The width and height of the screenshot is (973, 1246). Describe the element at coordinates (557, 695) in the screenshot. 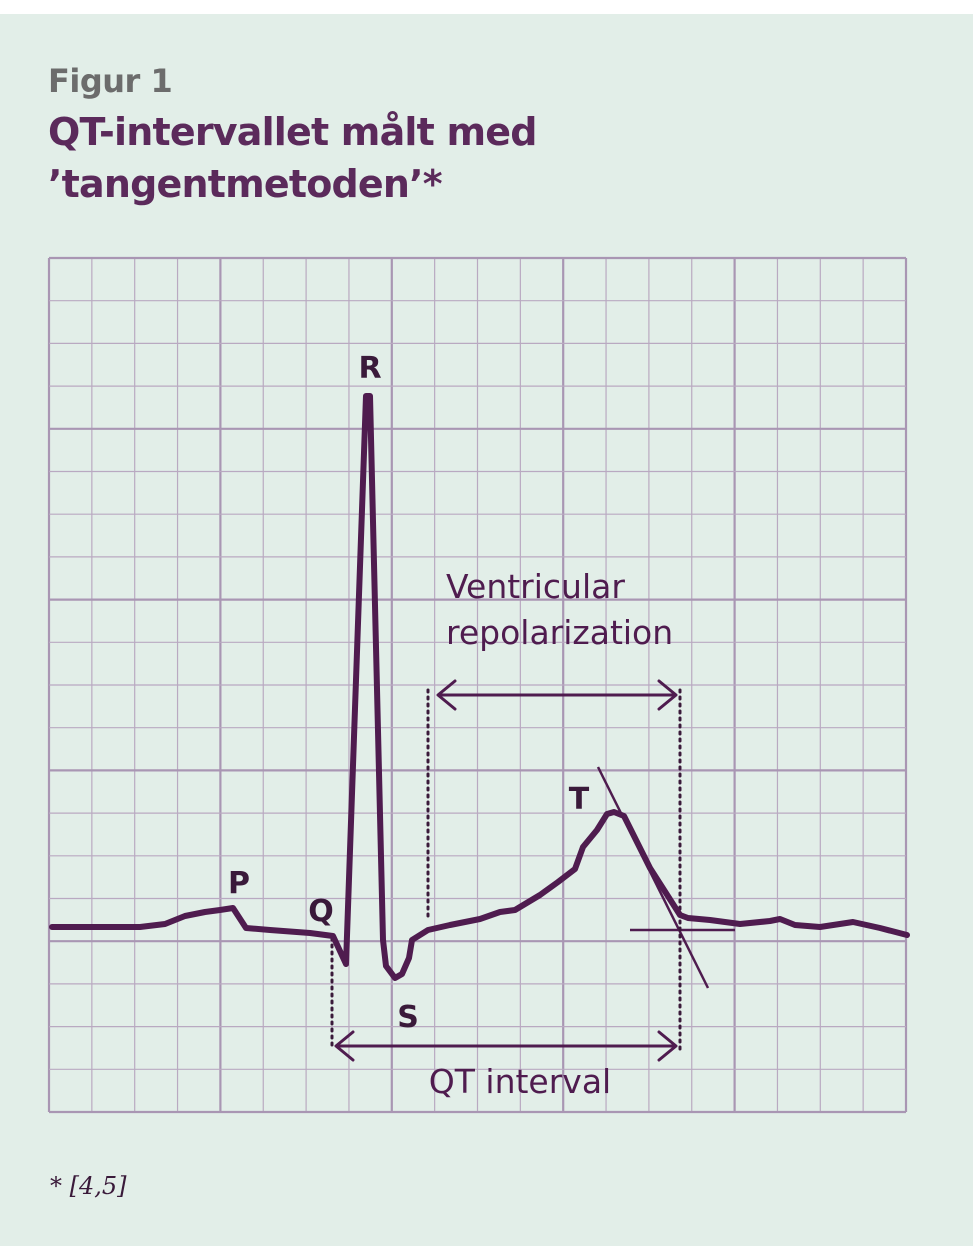

I see `repolarization-arrow` at that location.